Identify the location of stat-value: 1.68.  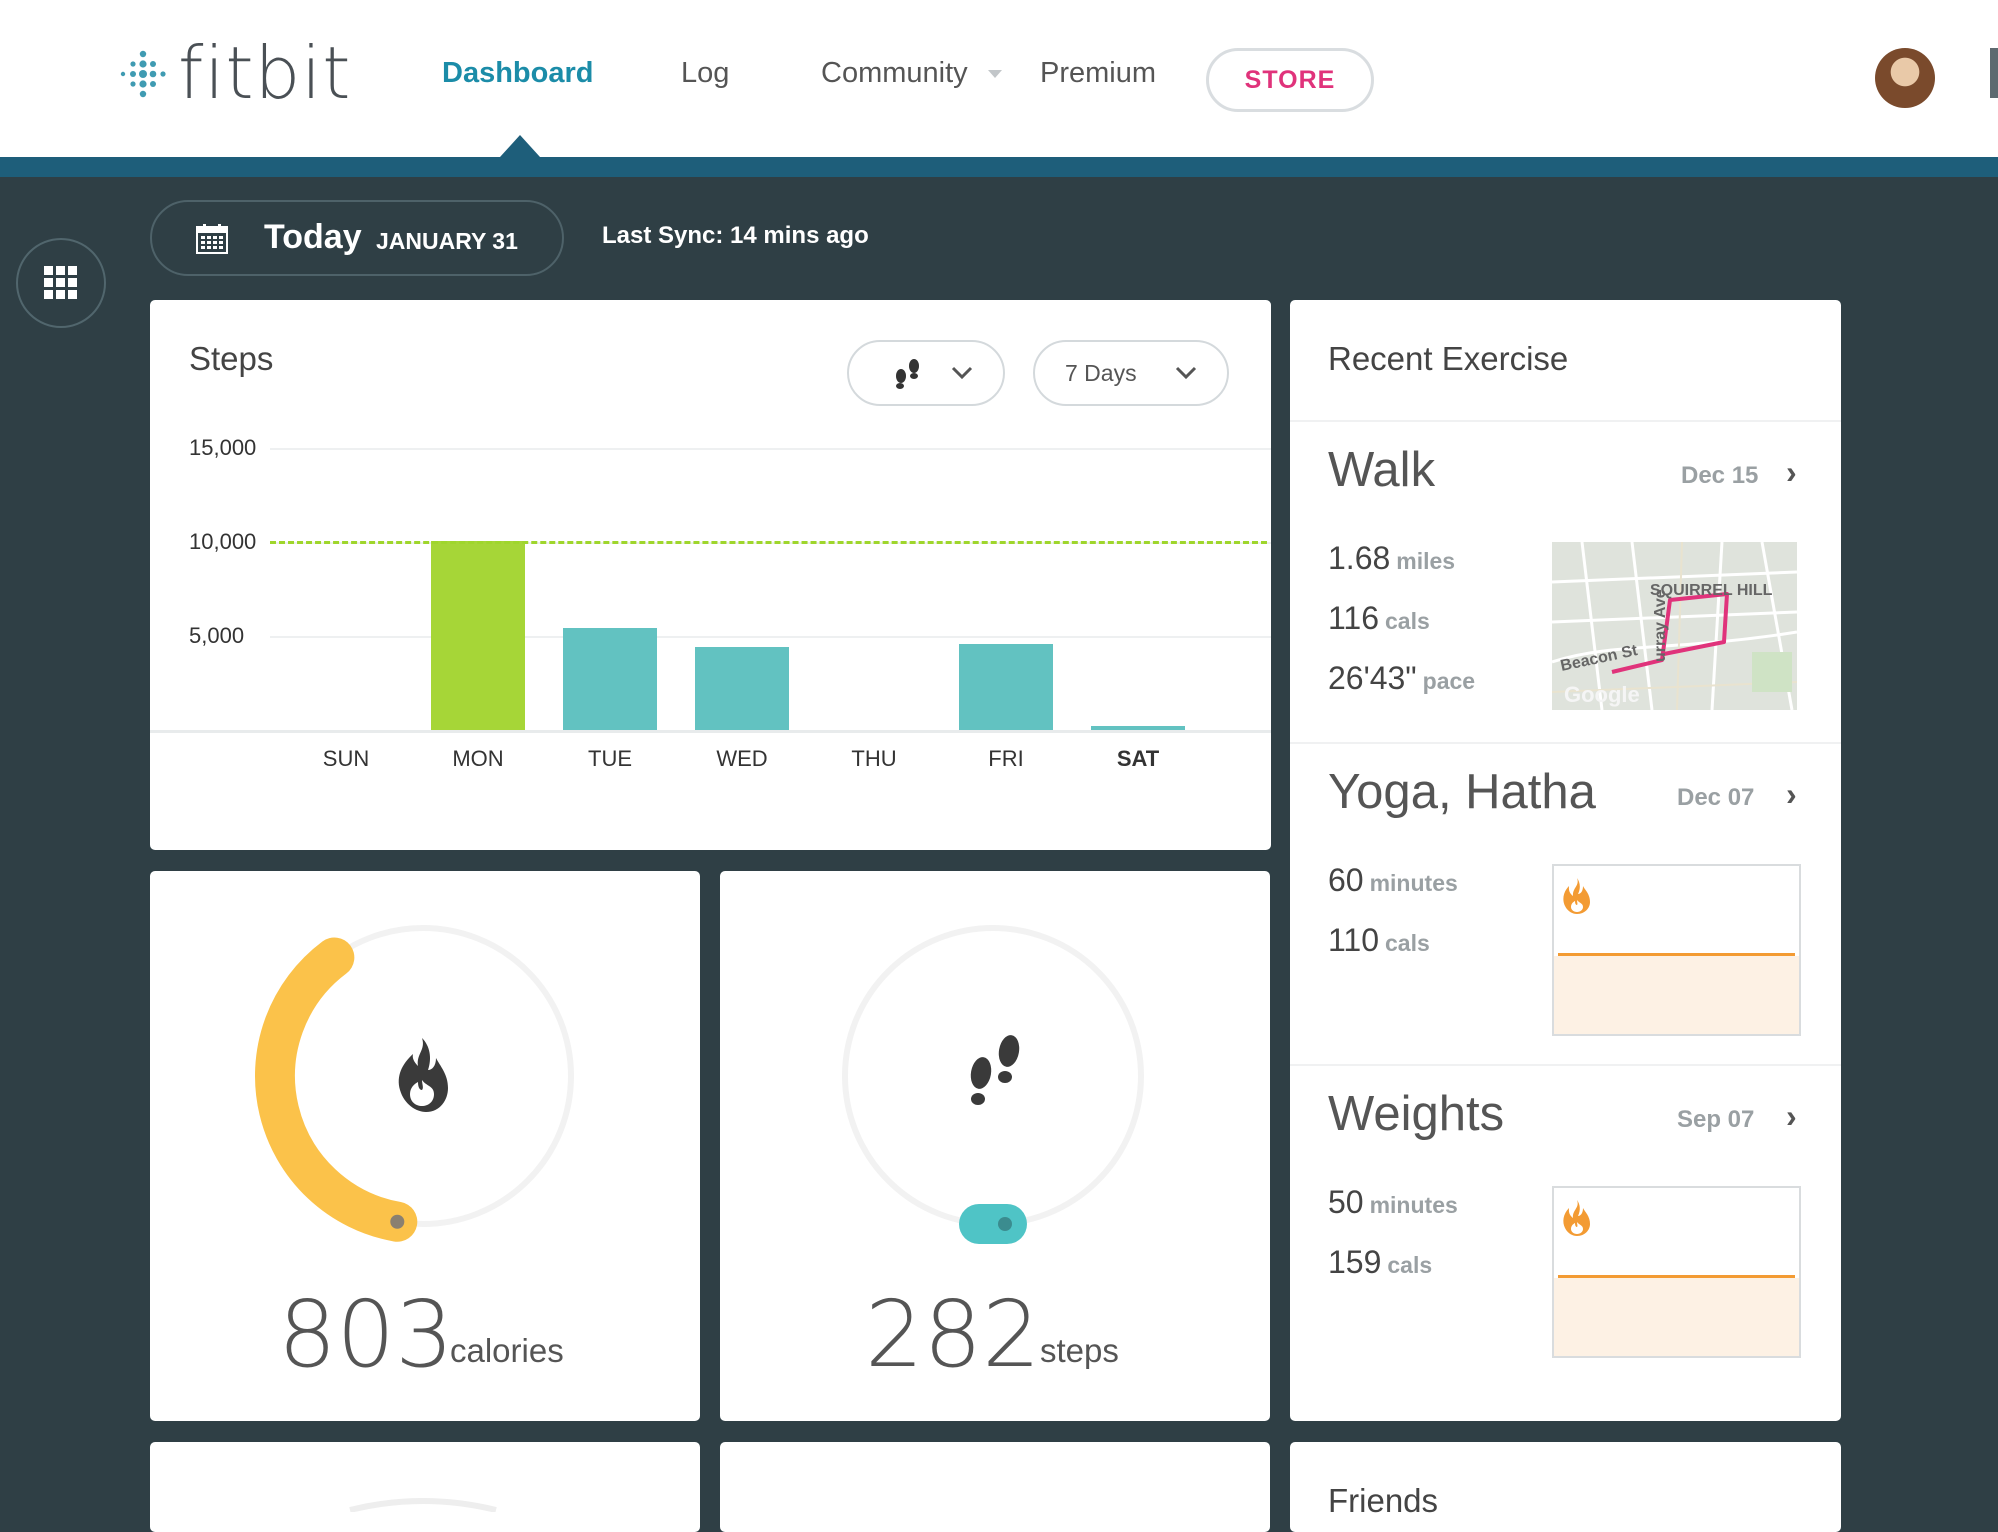
(1359, 558).